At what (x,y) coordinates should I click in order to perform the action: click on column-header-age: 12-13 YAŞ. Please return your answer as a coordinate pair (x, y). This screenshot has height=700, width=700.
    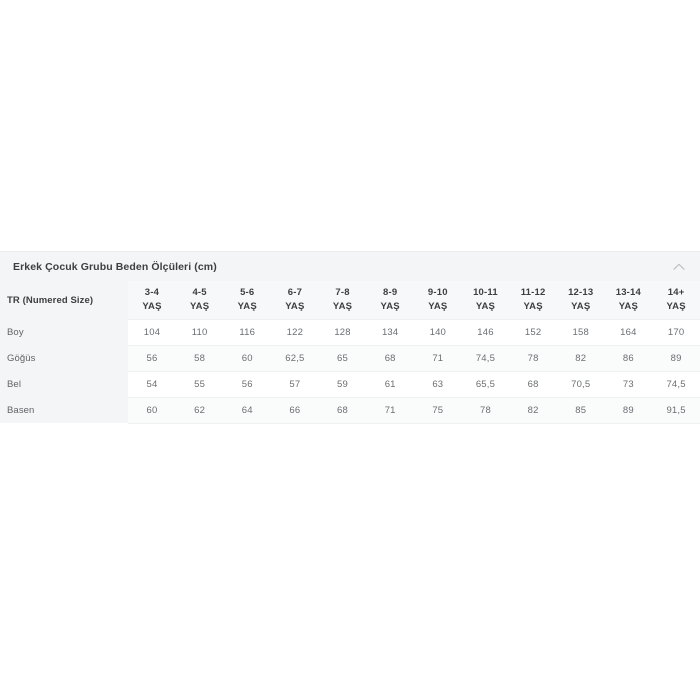
    Looking at the image, I should click on (580, 300).